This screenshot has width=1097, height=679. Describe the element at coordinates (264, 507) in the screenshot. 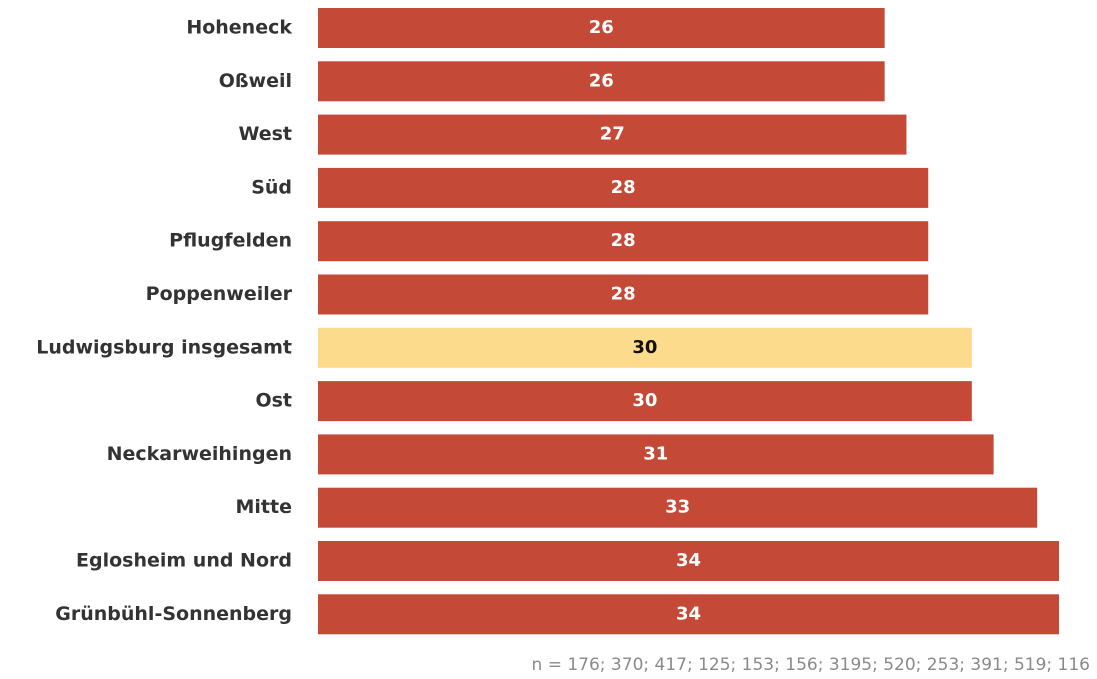

I see `category-label: Mitte` at that location.